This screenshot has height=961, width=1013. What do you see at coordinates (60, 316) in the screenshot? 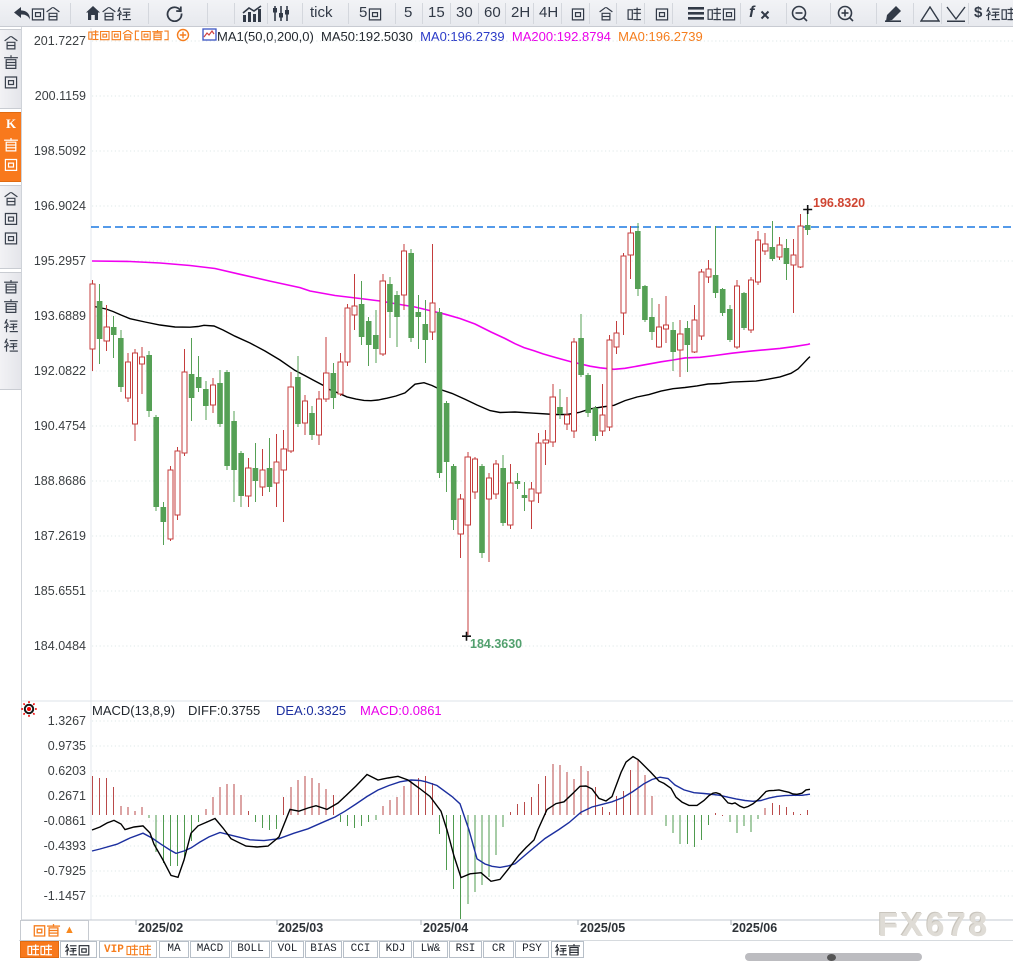
I see `svg-text: 193.6889` at bounding box center [60, 316].